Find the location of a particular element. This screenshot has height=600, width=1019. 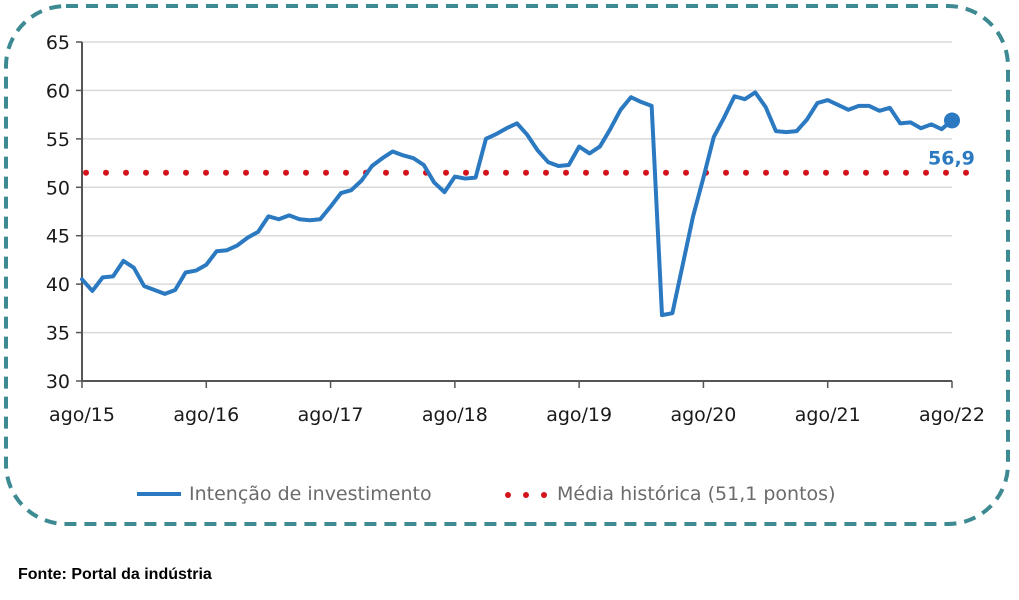

legend-label-investment: Intenção de investimento is located at coordinates (310, 494).